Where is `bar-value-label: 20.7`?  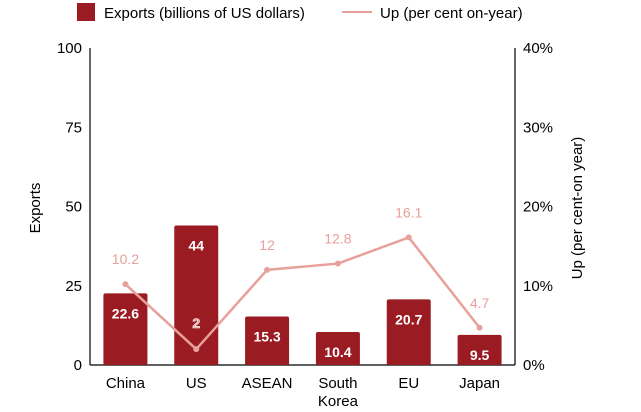
bar-value-label: 20.7 is located at coordinates (408, 319).